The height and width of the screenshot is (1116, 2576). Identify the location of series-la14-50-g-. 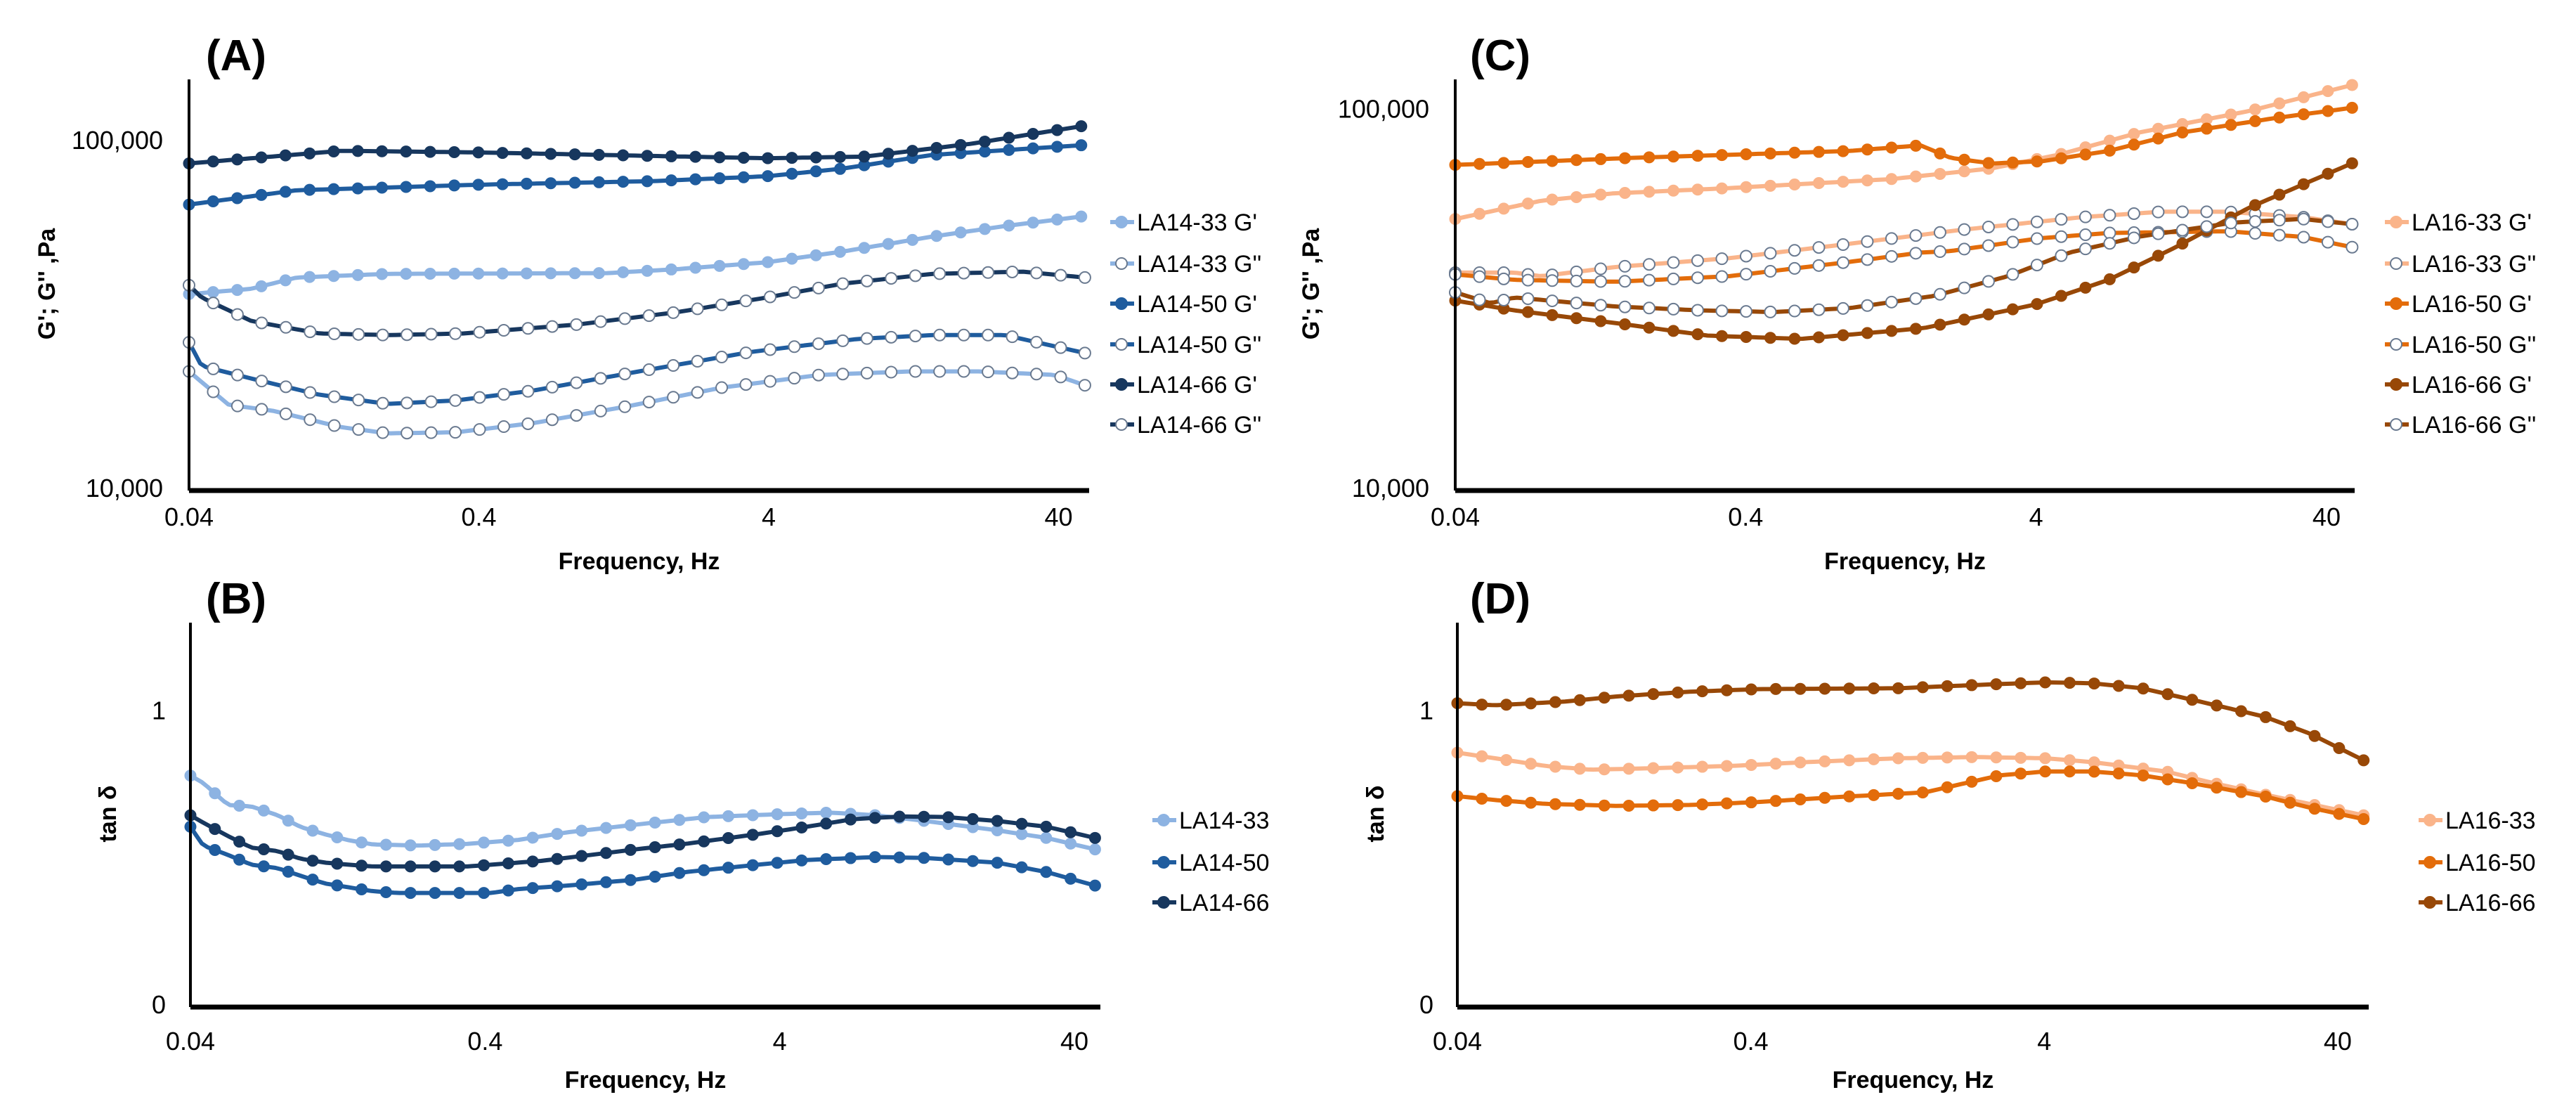
(635, 175).